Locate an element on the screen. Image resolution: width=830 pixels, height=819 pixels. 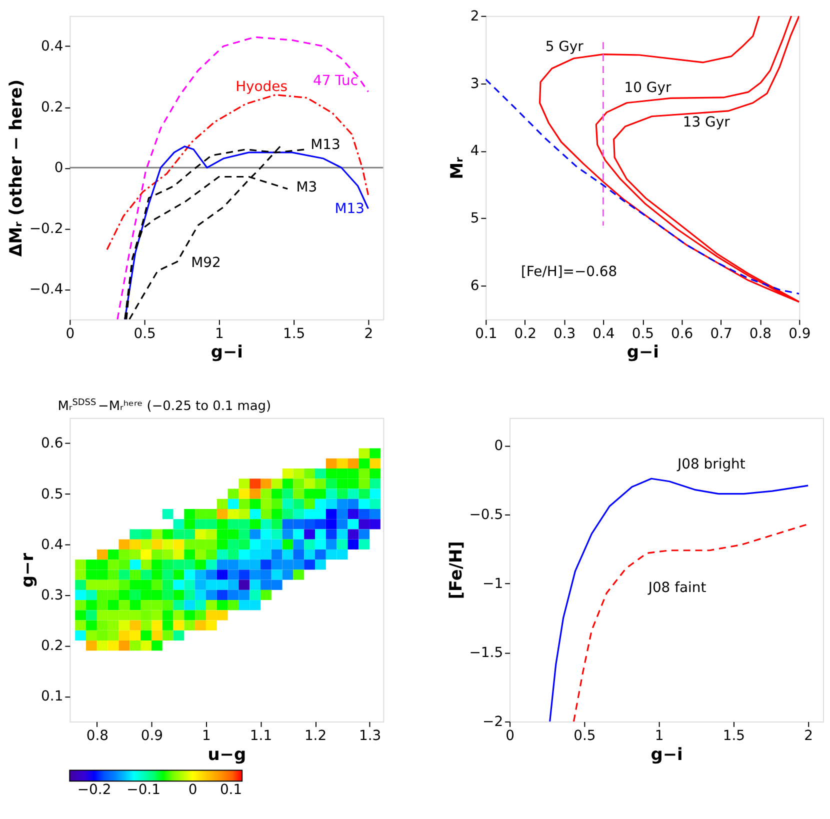
x-tick-label: 0.7 is located at coordinates (721, 334).